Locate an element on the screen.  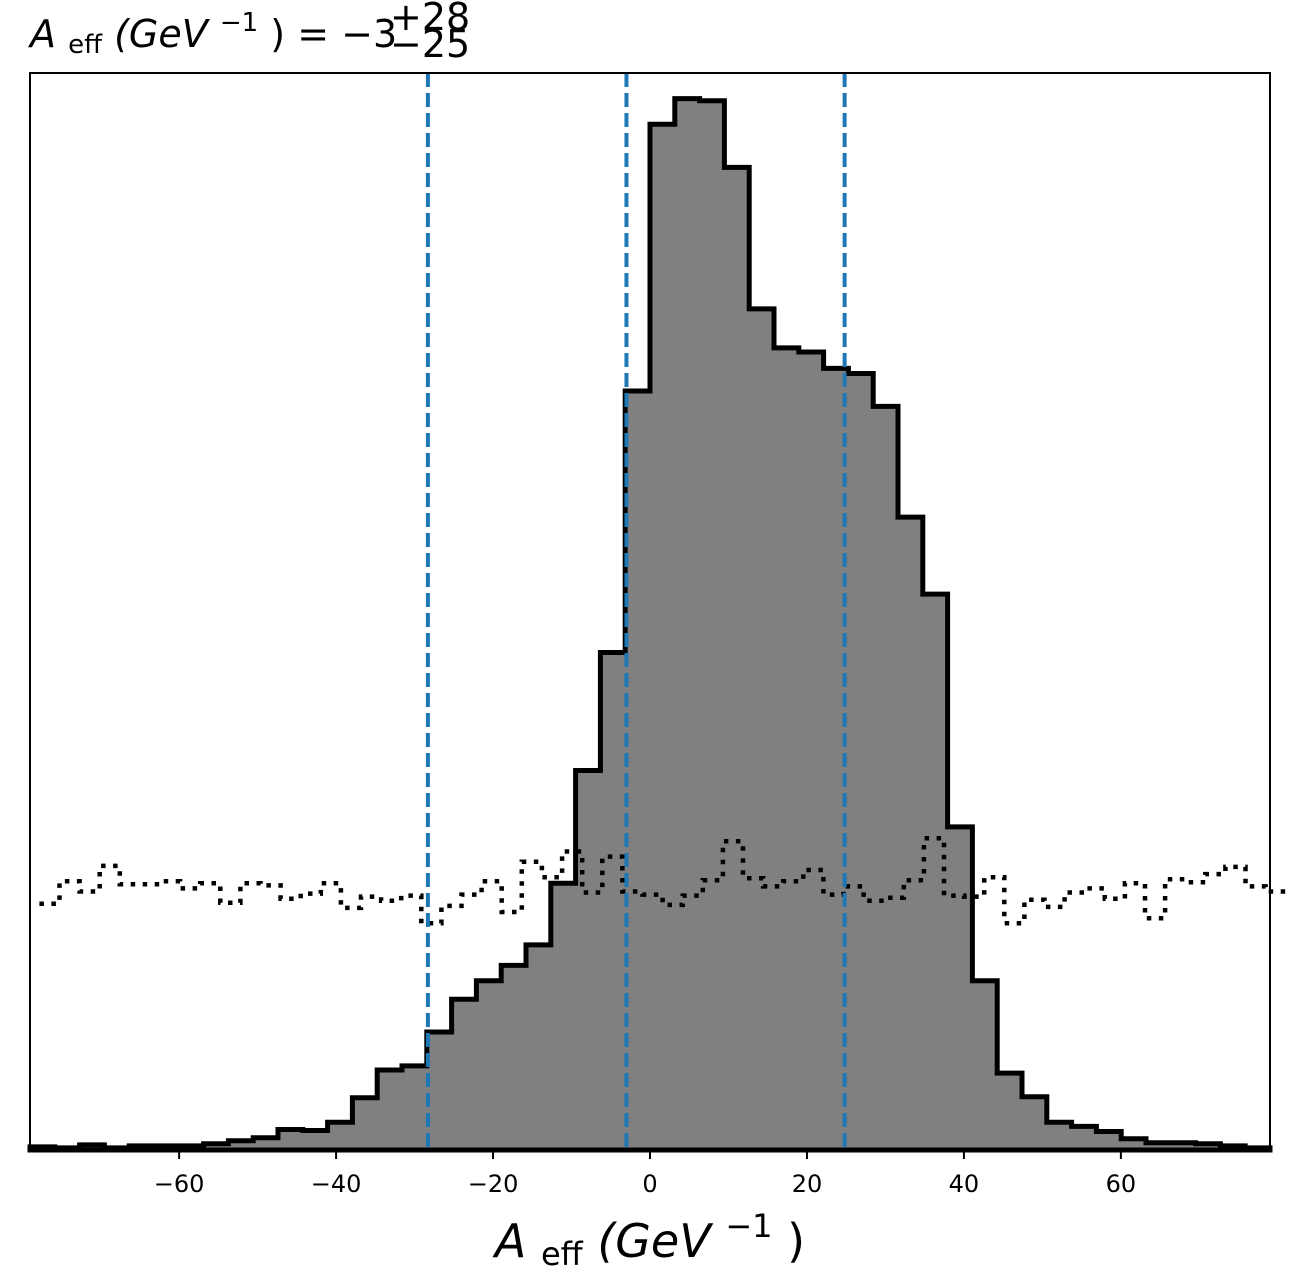
x-tick-label: 60 is located at coordinates (1121, 1184).